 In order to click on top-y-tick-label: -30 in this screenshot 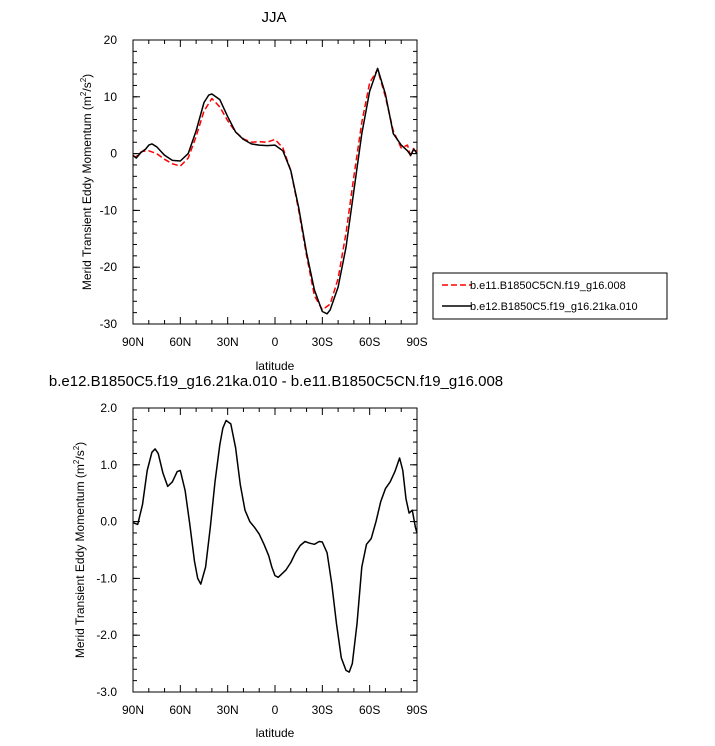, I will do `click(109, 324)`.